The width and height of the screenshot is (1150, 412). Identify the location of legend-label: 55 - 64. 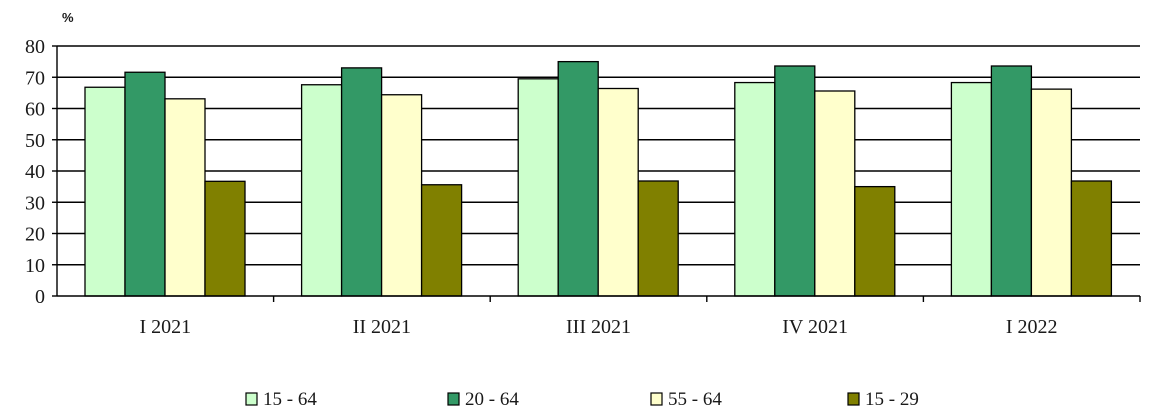
(695, 399).